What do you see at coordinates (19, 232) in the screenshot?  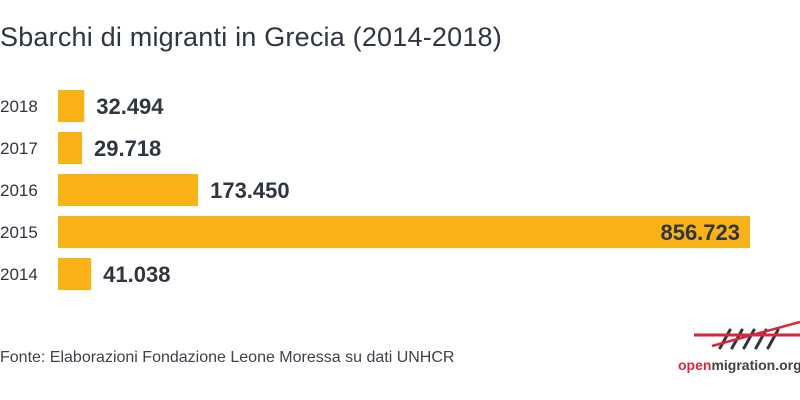 I see `category-label: 2015` at bounding box center [19, 232].